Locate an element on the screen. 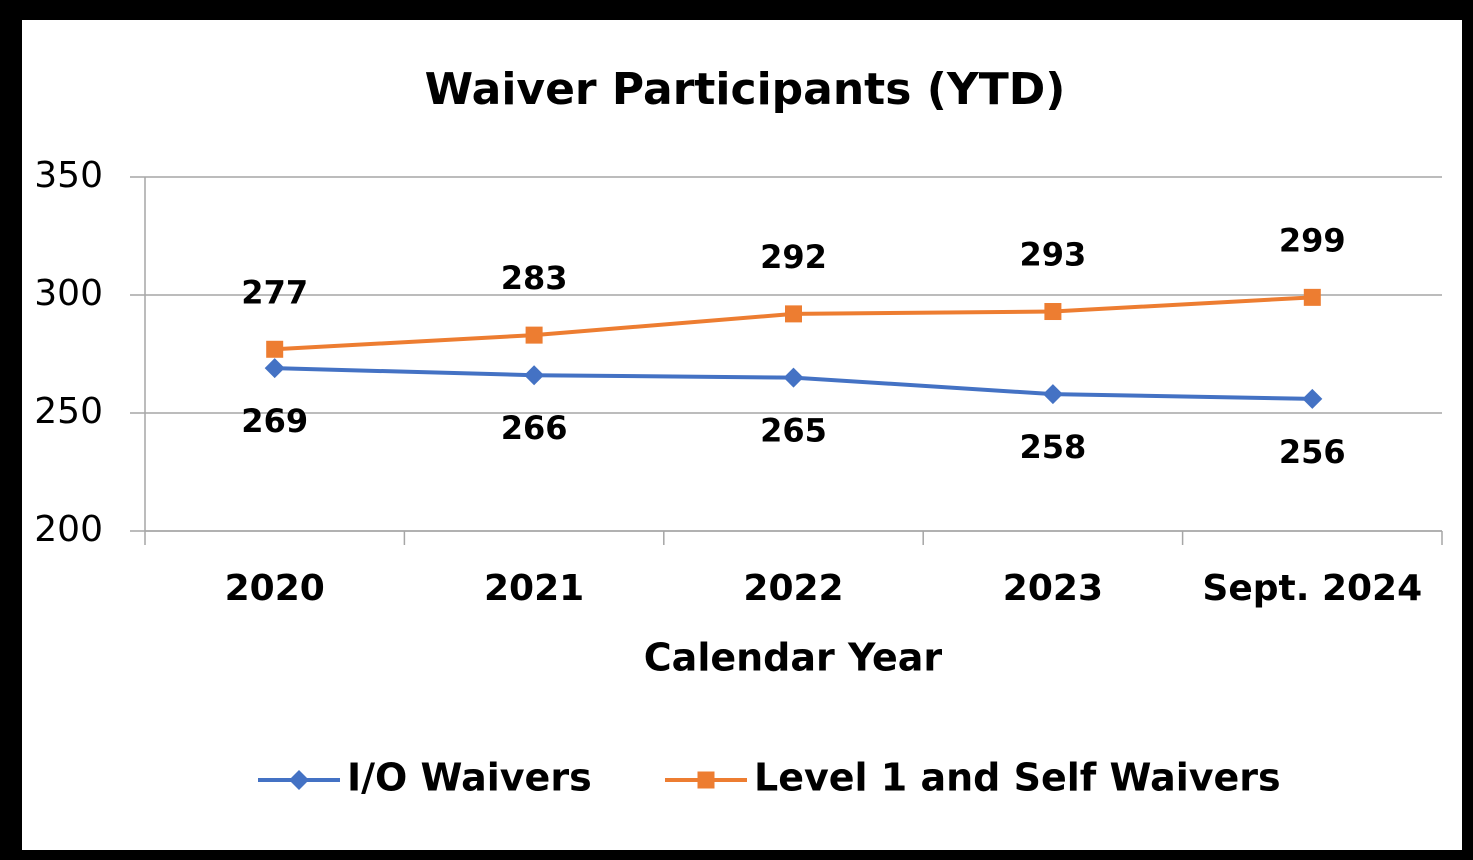 The image size is (1473, 860). y-tick-label: 300 is located at coordinates (68, 293).